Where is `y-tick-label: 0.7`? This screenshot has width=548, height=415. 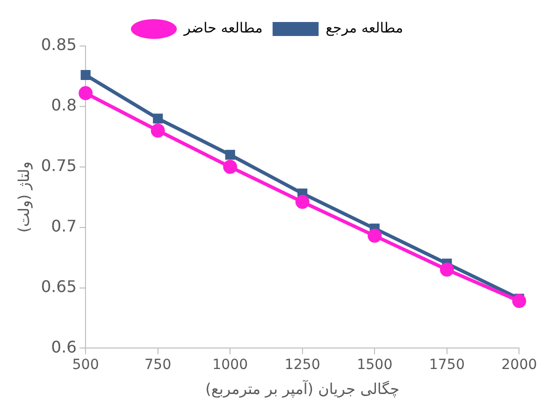 y-tick-label: 0.7 is located at coordinates (64, 226).